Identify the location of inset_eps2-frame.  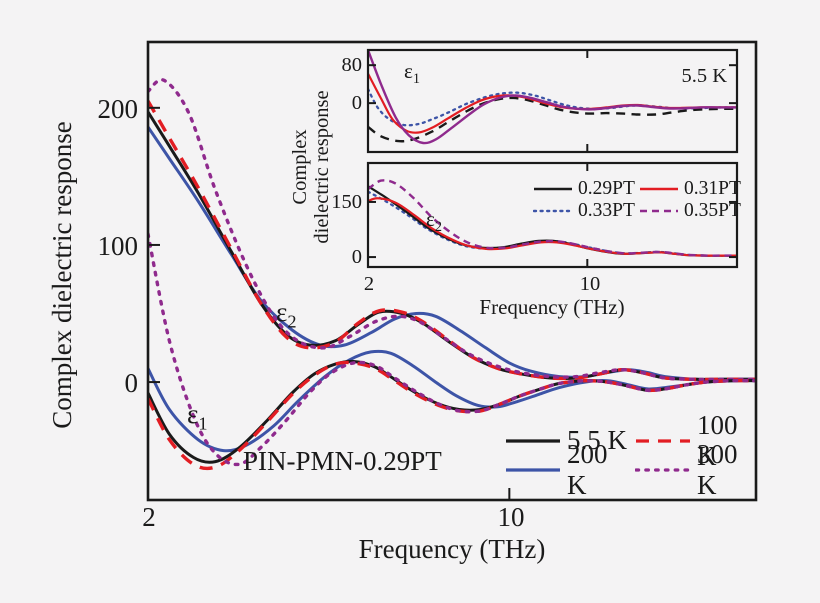
(552, 215).